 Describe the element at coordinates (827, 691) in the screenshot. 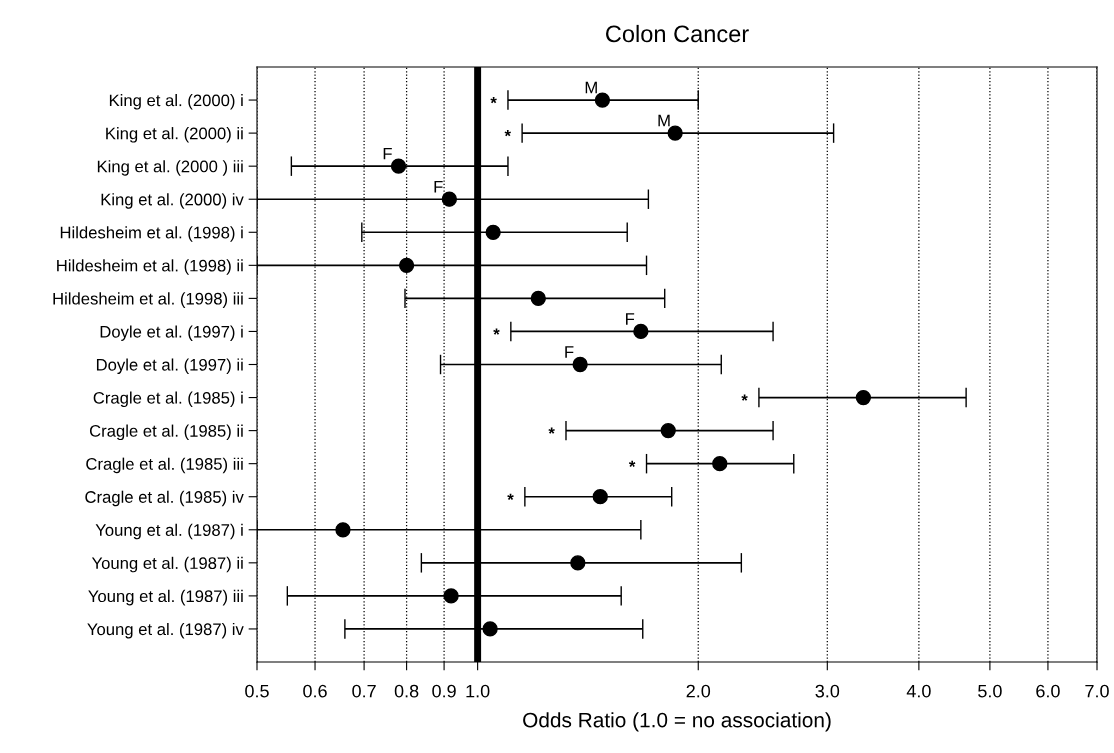

I see `x-tick-label: 3.0` at that location.